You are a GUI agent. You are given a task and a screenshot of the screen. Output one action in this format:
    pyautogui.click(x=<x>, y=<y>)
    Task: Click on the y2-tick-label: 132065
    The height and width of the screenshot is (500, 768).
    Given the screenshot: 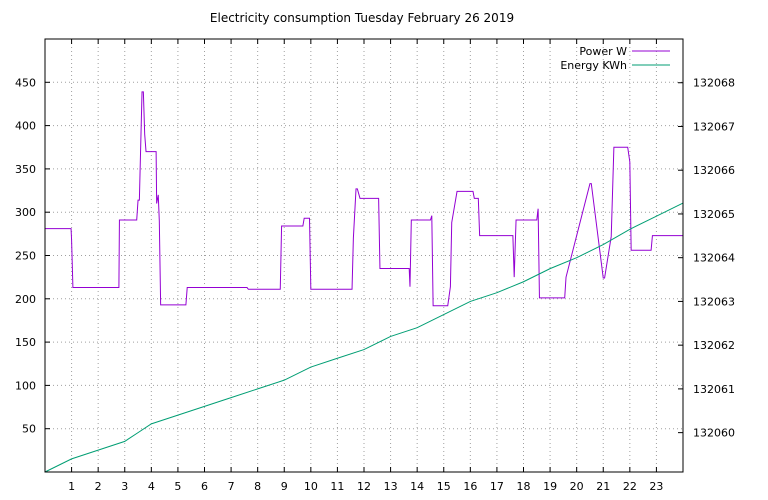 What is the action you would take?
    pyautogui.click(x=714, y=214)
    